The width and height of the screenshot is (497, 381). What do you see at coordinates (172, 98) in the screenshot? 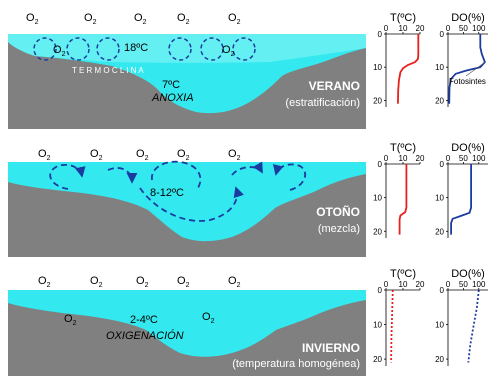
I see `anoxia-label: ANOXIA` at bounding box center [172, 98].